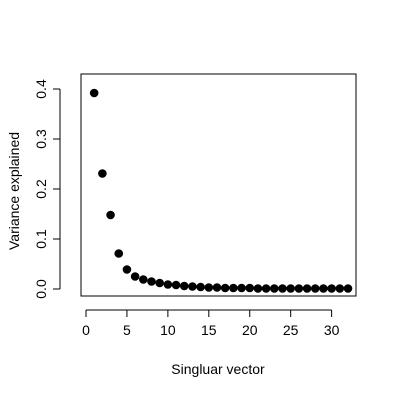  Describe the element at coordinates (41, 139) in the screenshot. I see `y-tick-label: 0.3` at that location.